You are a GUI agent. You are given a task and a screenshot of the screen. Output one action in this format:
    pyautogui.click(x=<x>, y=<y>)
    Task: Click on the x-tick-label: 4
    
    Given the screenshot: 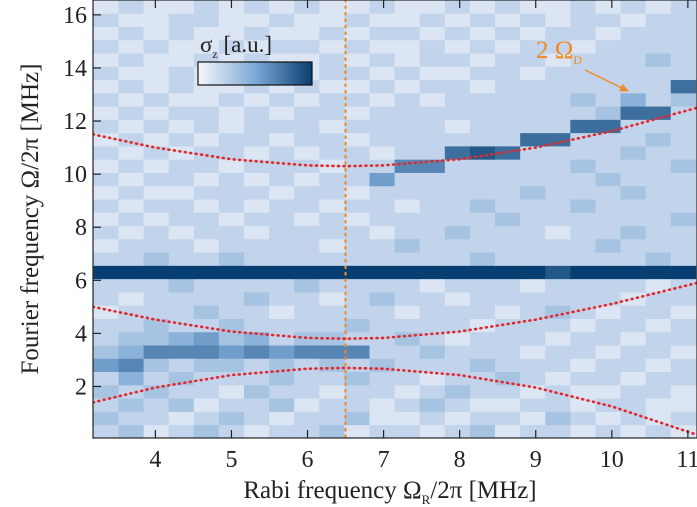 What is the action you would take?
    pyautogui.click(x=155, y=460)
    